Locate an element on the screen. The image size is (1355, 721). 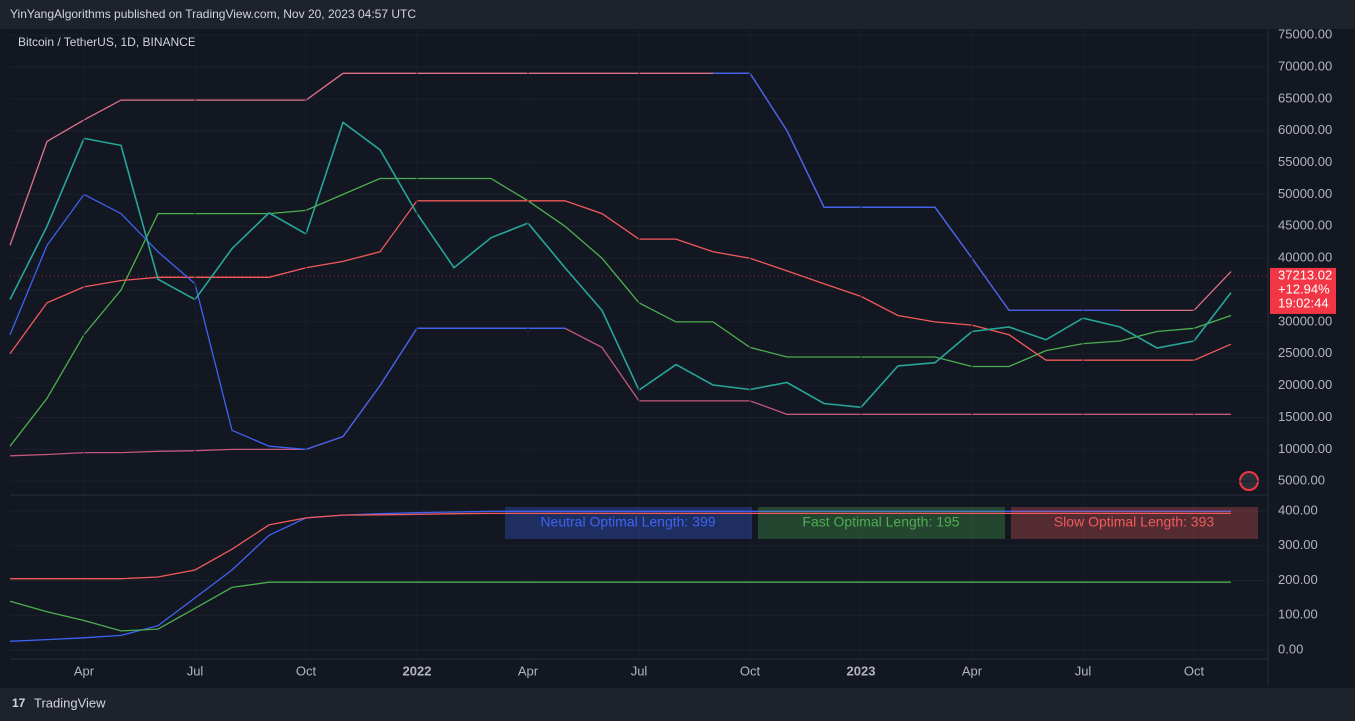
y-tick-label: 0.00 is located at coordinates (1290, 648).